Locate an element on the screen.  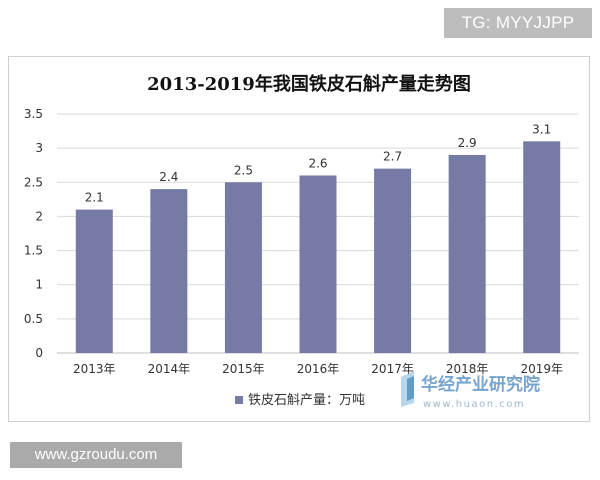
legend: 铁皮石斛产量：万吨 is located at coordinates (300, 400).